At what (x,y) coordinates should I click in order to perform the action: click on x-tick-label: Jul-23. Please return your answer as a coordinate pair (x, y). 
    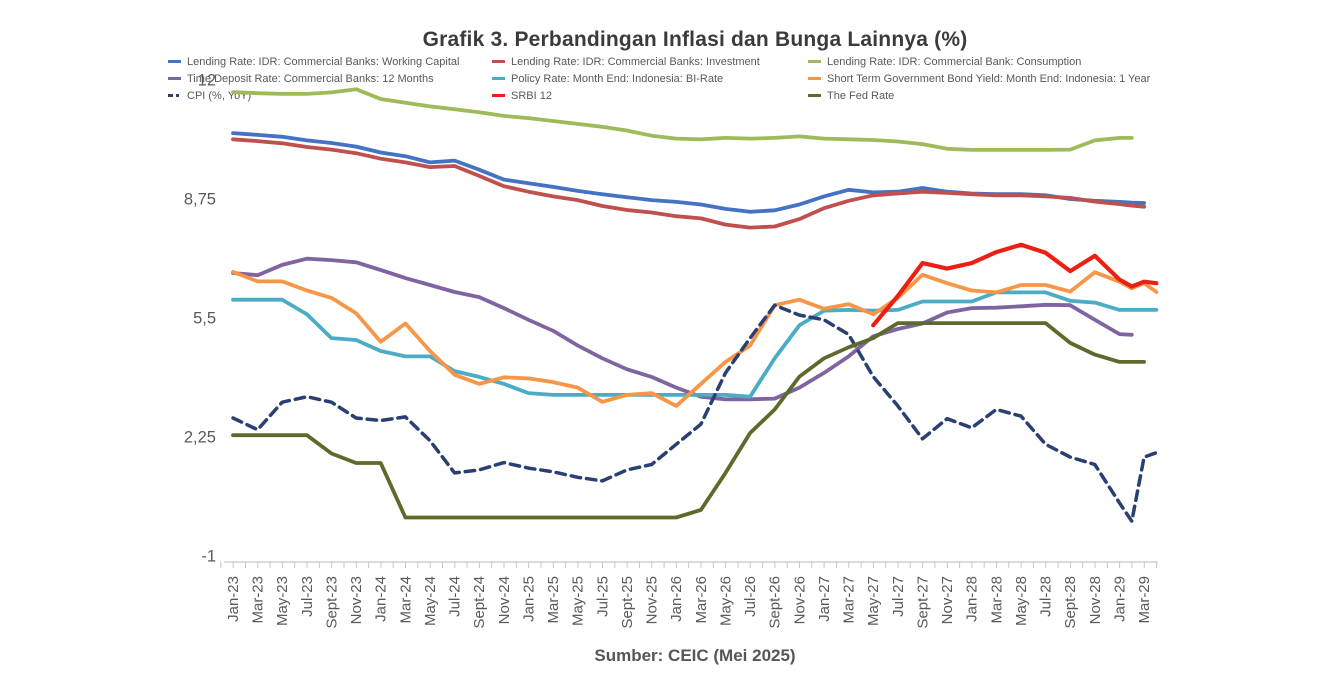
    Looking at the image, I should click on (307, 596).